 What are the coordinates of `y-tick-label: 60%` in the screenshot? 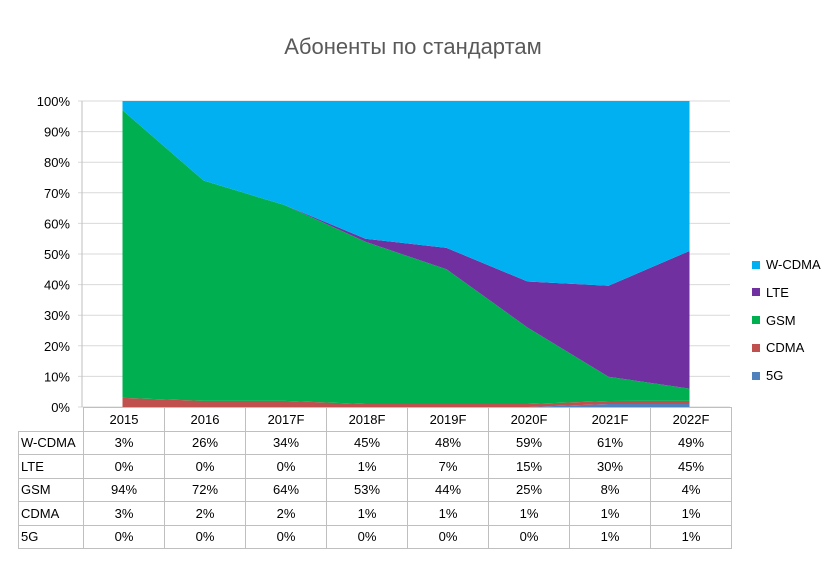 It's located at (57, 223).